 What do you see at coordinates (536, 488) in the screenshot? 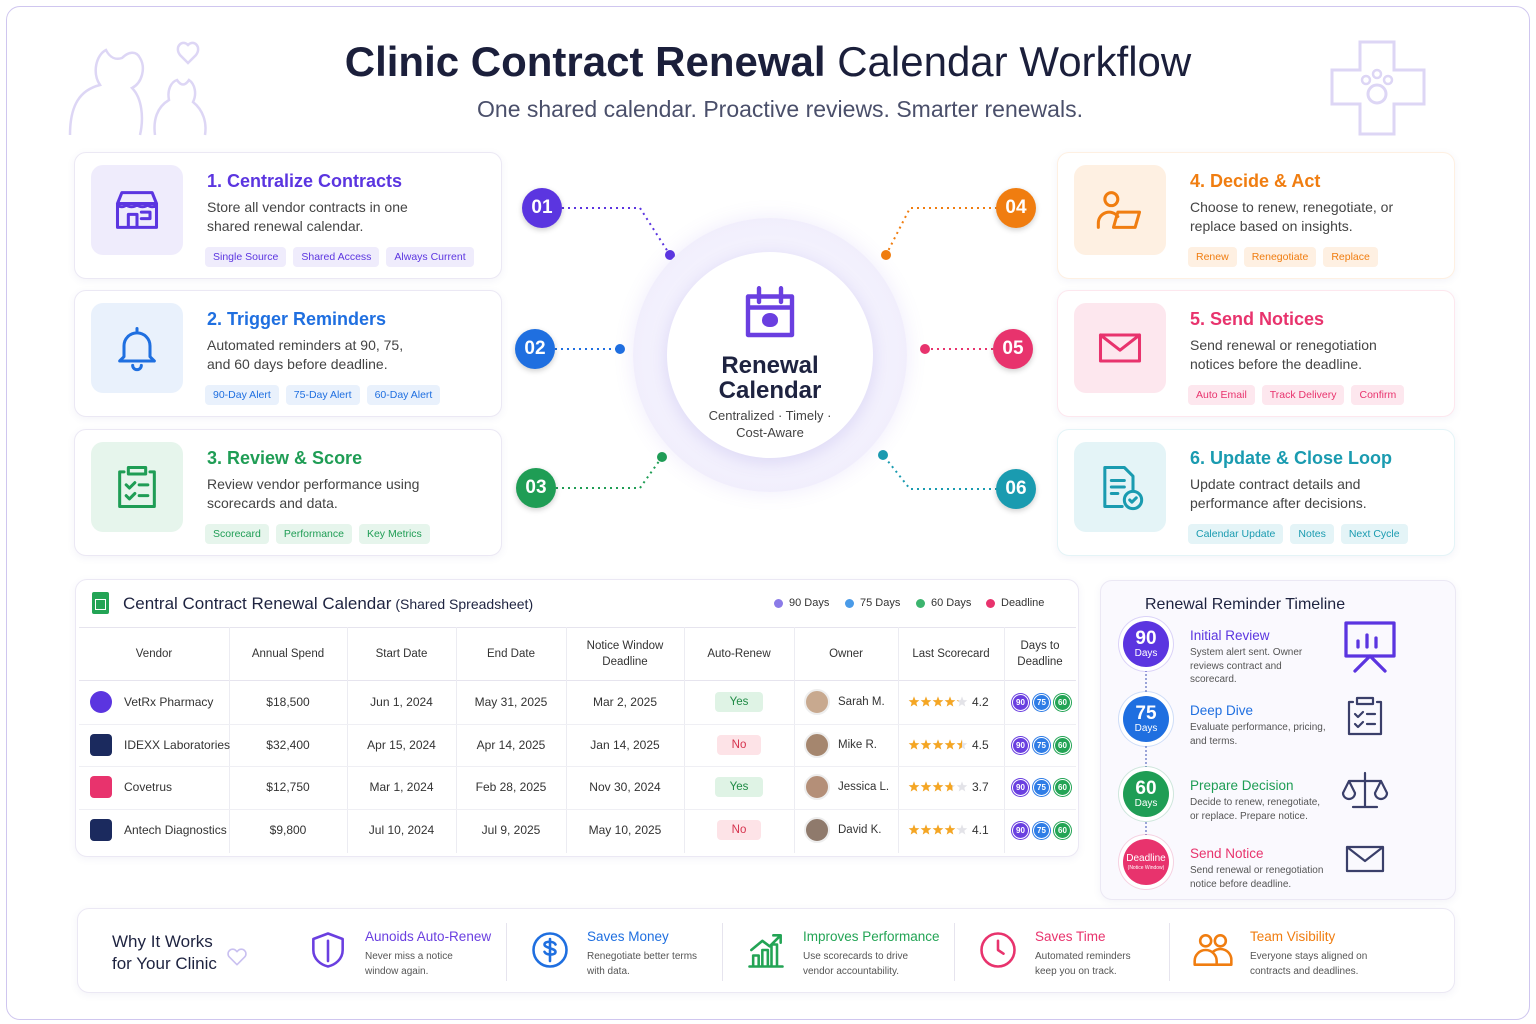
I see `step-number: 03` at bounding box center [536, 488].